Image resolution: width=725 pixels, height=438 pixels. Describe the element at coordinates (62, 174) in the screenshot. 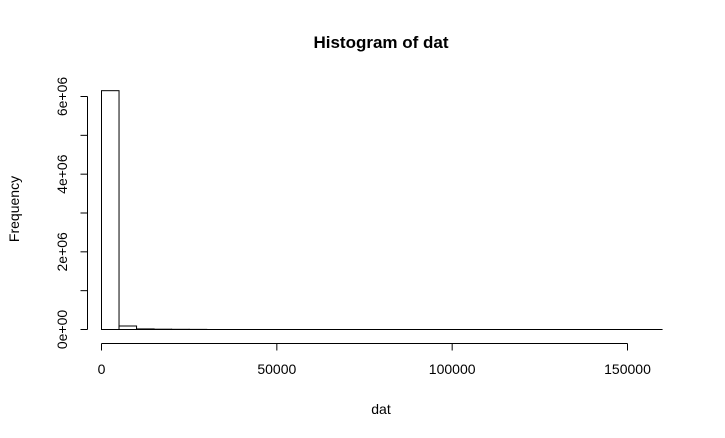

I see `y-tick-label: 4e+06` at that location.